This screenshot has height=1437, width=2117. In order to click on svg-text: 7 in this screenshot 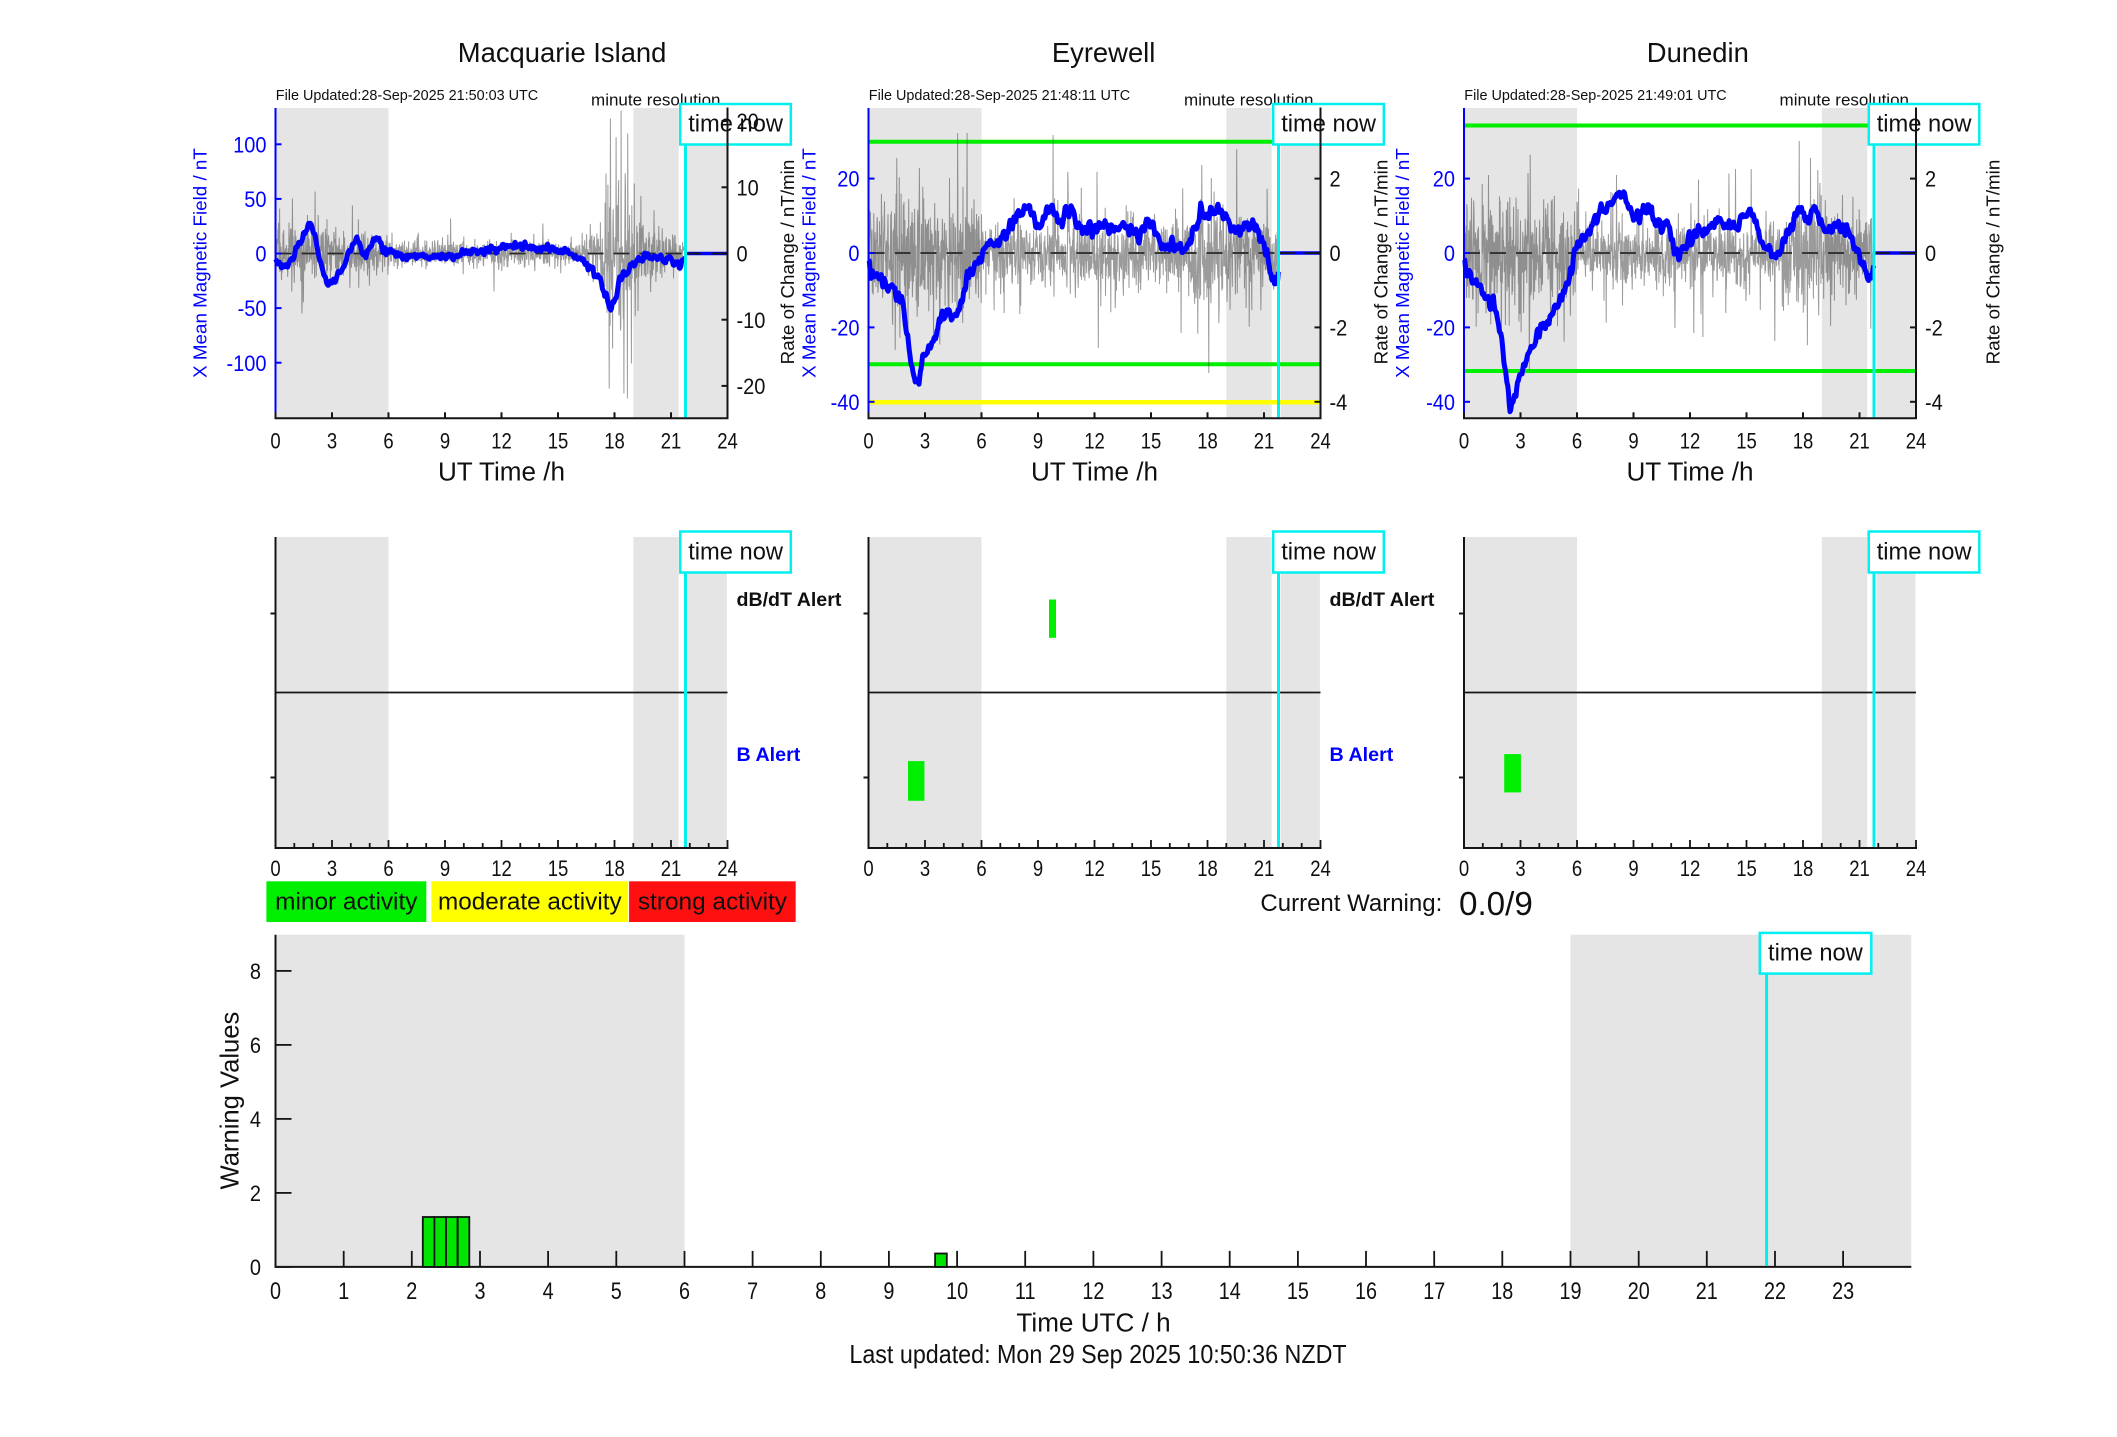, I will do `click(752, 1290)`.